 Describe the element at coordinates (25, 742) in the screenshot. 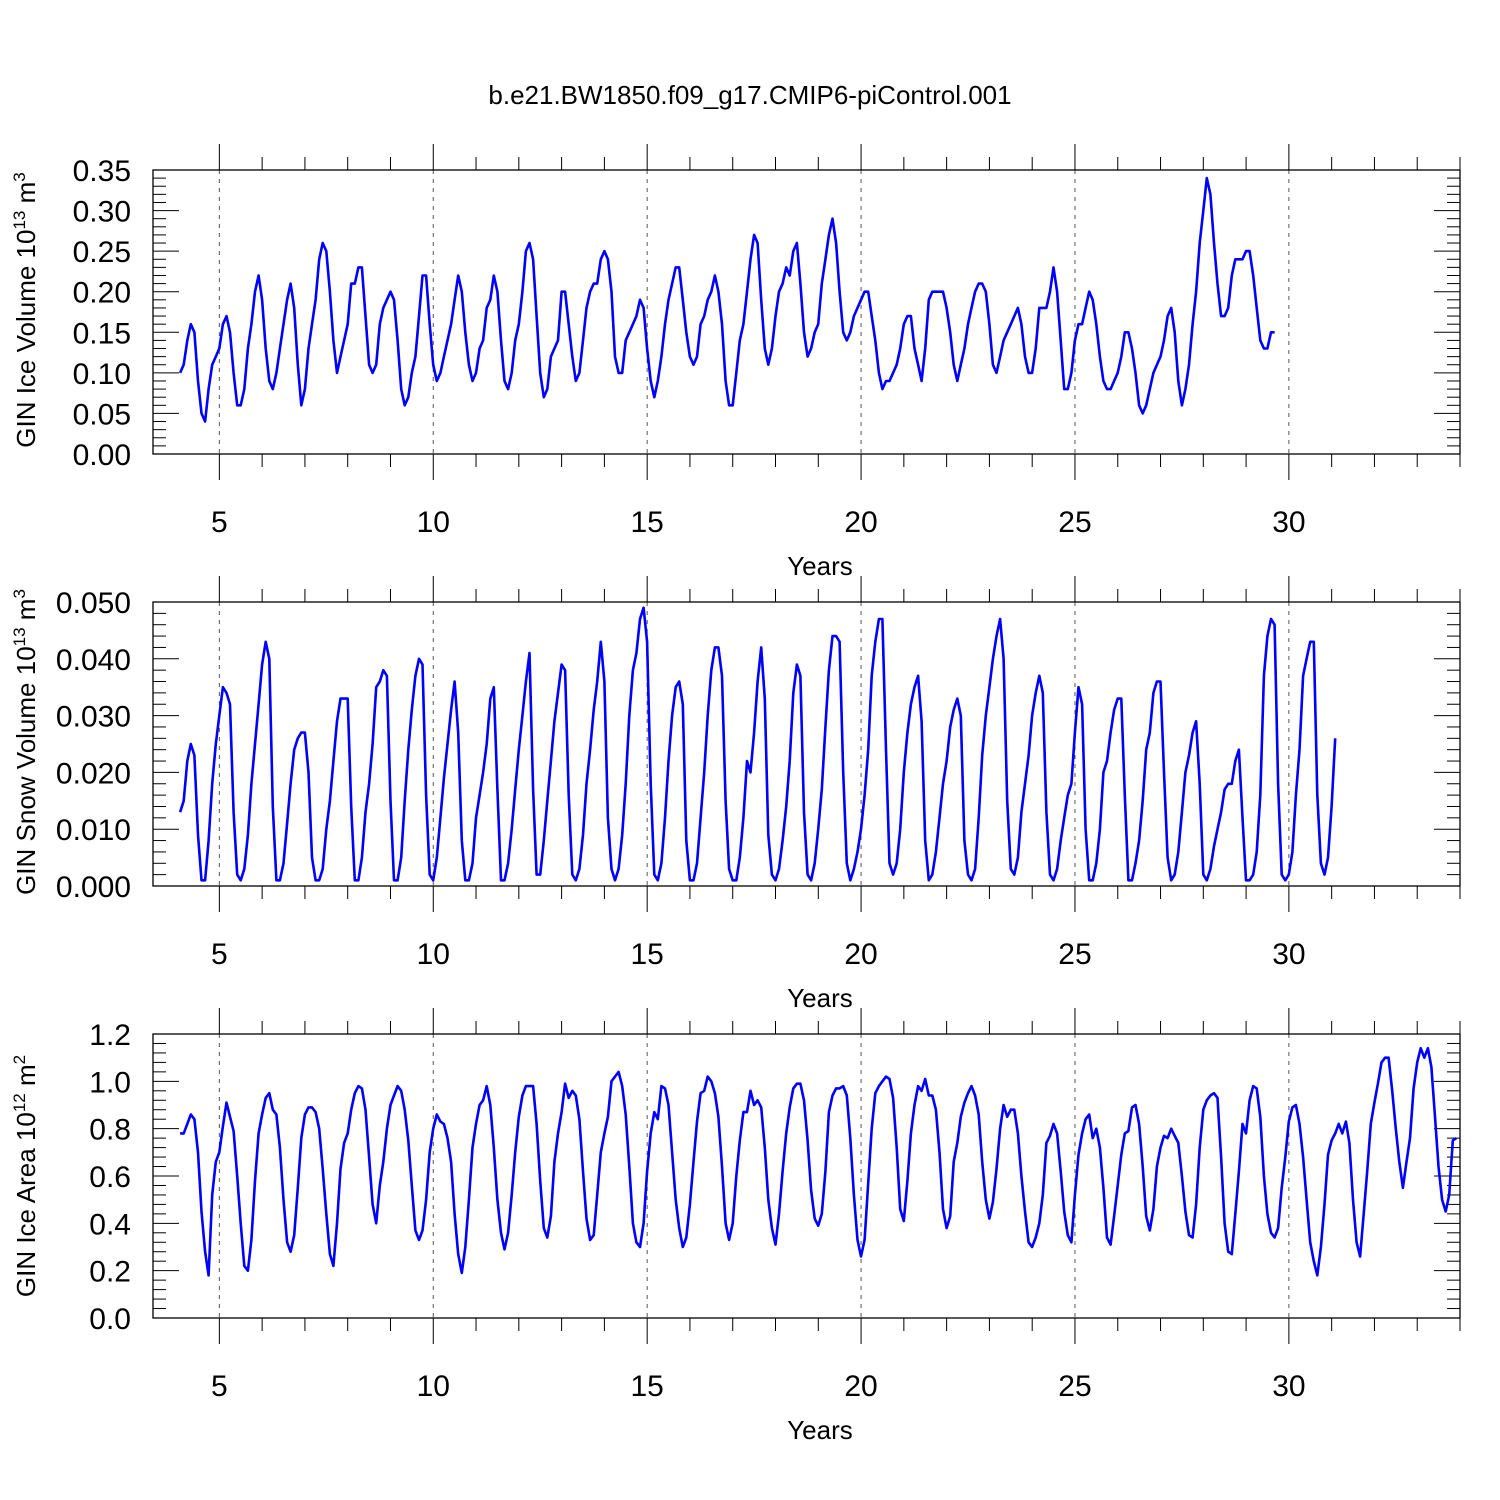

I see `y-axis-label: GIN Snow Volume 1013 m3` at that location.